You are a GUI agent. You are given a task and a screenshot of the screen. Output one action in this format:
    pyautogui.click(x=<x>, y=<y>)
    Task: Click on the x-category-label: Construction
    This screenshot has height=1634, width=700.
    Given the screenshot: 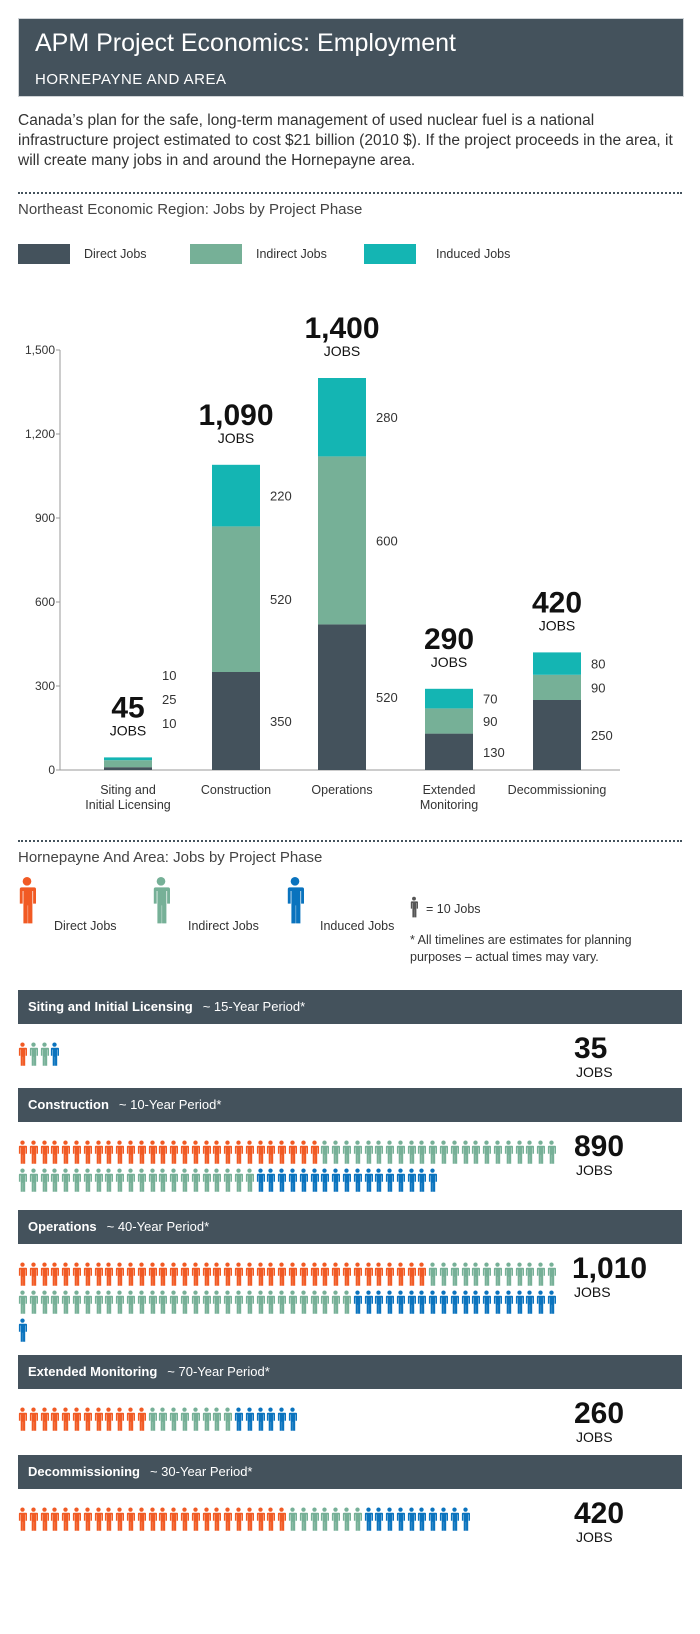 What is the action you would take?
    pyautogui.click(x=236, y=790)
    